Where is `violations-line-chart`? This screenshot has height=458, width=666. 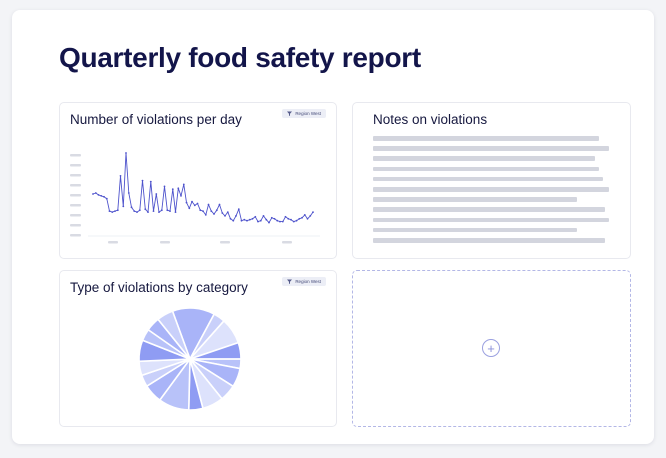 violations-line-chart is located at coordinates (195, 198).